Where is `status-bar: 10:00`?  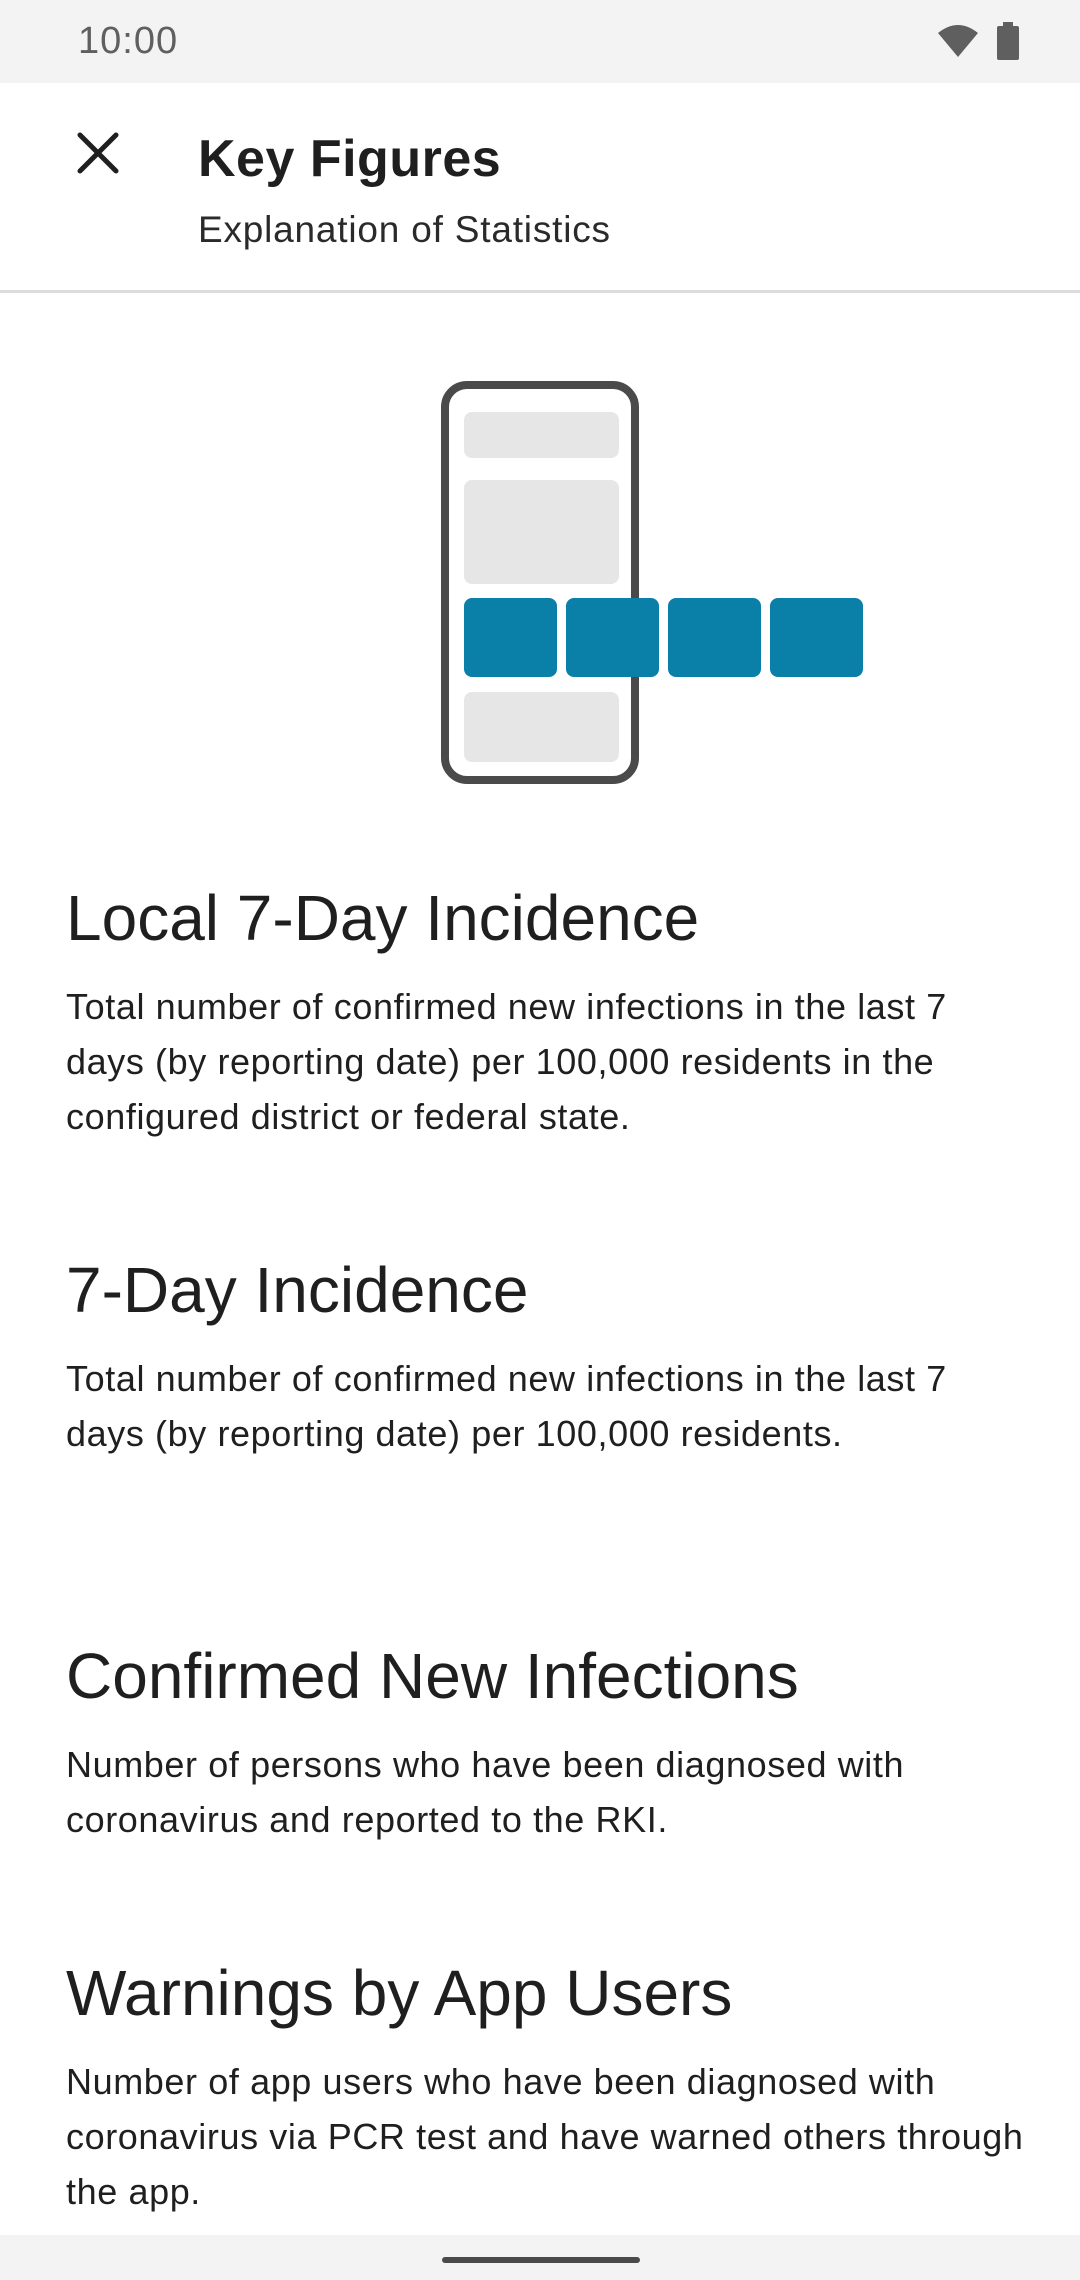
status-bar: 10:00 is located at coordinates (540, 41).